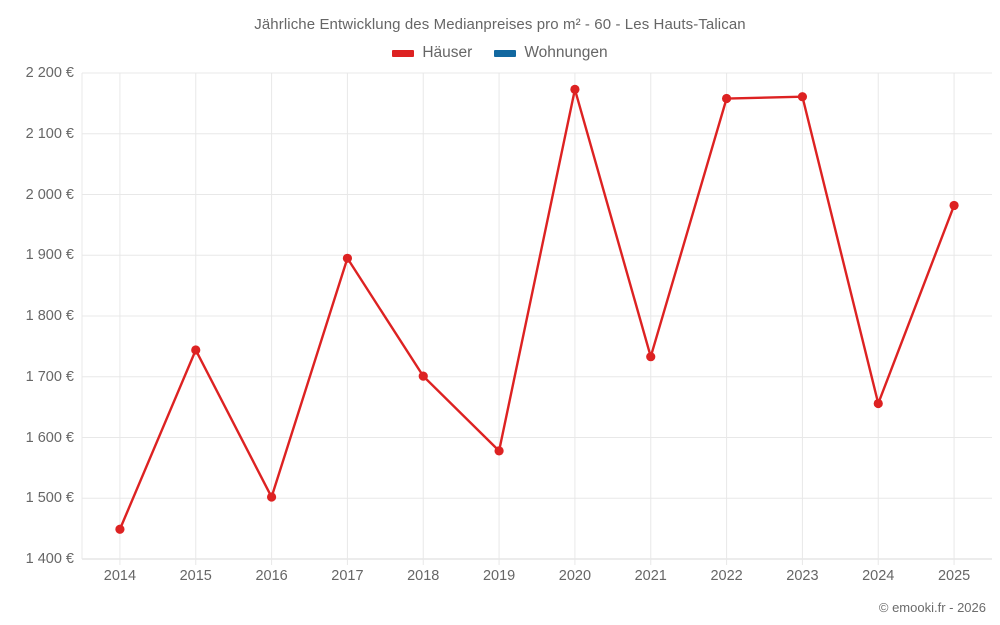 The width and height of the screenshot is (1000, 625). I want to click on x-tick-label: 2021, so click(650, 576).